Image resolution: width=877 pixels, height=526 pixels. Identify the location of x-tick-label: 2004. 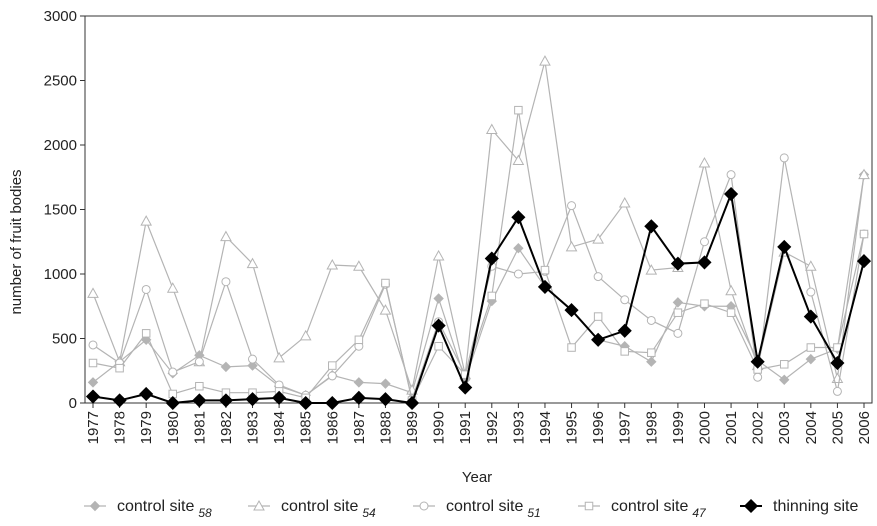
(811, 427).